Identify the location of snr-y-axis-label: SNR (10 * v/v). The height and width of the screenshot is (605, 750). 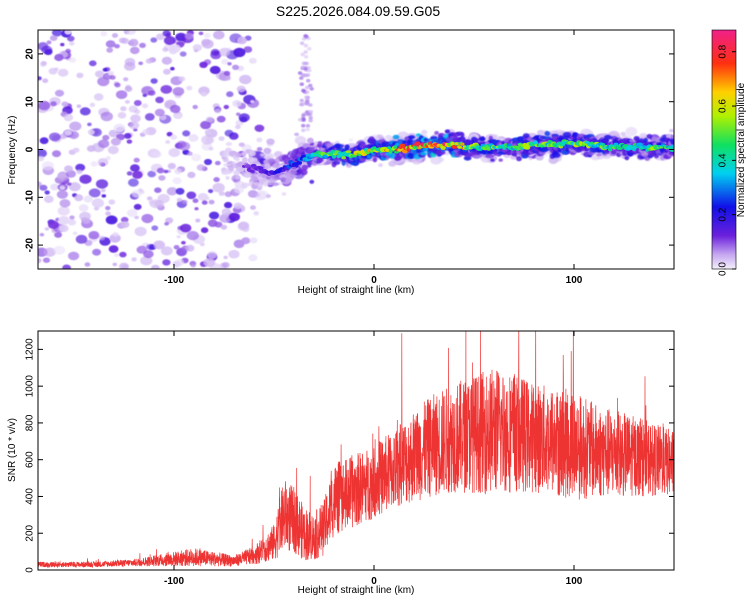
(12, 450).